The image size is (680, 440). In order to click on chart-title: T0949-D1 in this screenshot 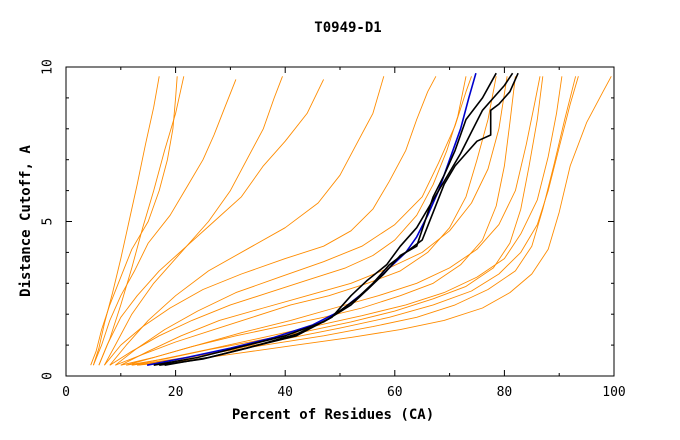, I will do `click(347, 28)`.